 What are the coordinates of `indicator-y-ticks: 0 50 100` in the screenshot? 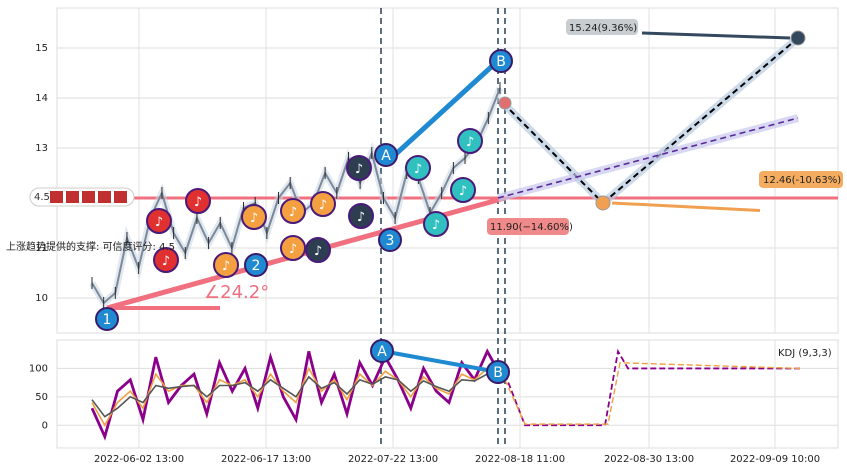 It's located at (38, 397).